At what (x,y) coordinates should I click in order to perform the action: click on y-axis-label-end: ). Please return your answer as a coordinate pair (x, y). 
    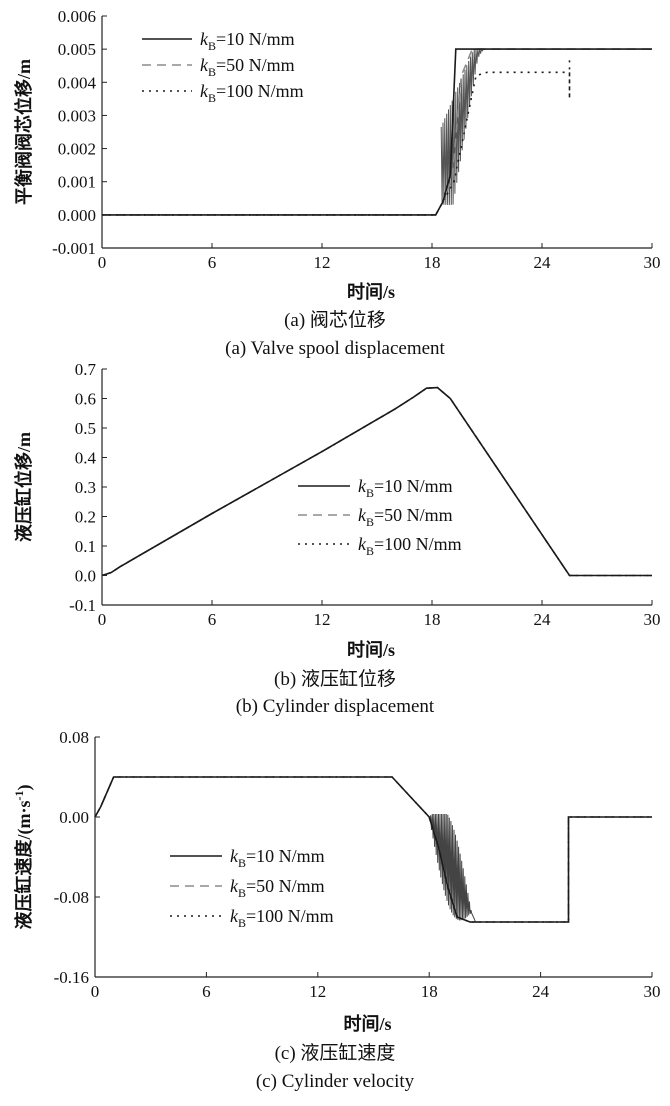
    Looking at the image, I should click on (24, 788).